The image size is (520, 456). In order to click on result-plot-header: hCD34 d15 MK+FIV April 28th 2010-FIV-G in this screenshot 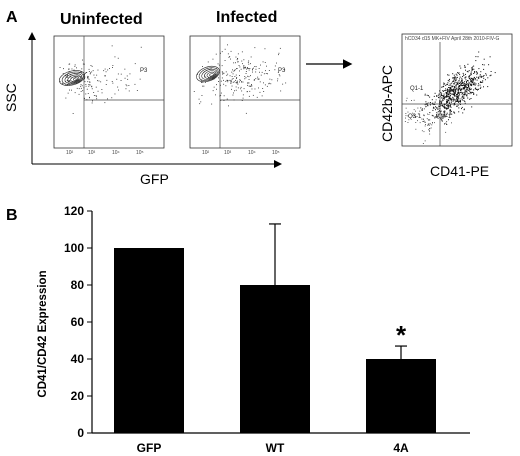, I will do `click(452, 39)`.